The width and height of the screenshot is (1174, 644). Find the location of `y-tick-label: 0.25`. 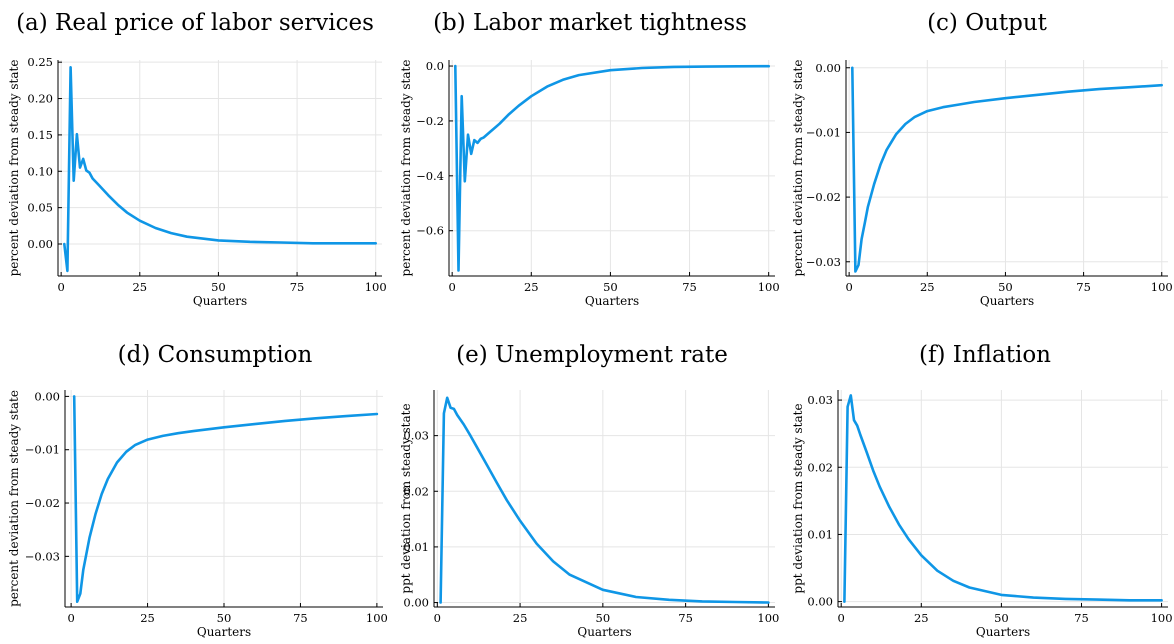

y-tick-label: 0.25 is located at coordinates (40, 62).